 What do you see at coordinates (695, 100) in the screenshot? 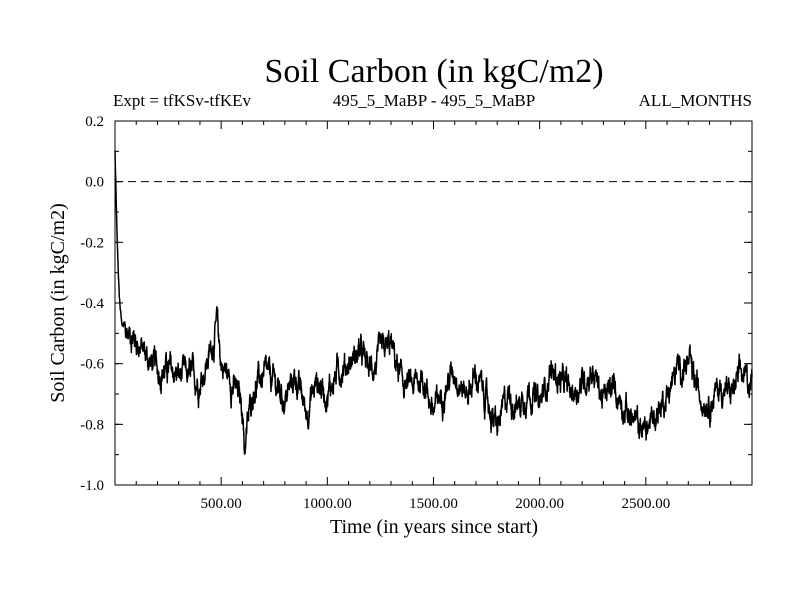
I see `subtitle-months: ALL_MONTHS` at bounding box center [695, 100].